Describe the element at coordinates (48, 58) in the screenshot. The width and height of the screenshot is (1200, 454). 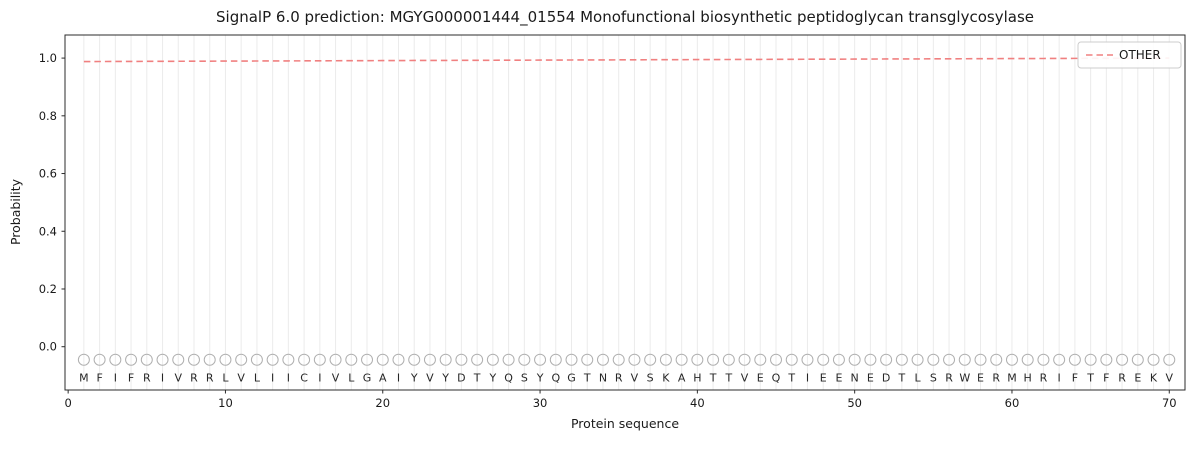
I see `svg-text: 1.0` at that location.